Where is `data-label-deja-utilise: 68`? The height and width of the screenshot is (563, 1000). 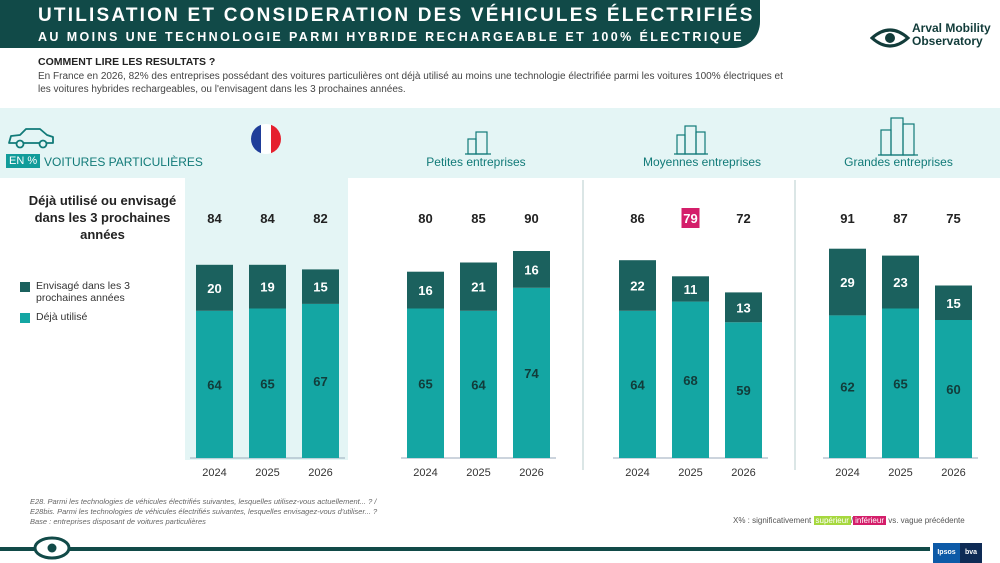 data-label-deja-utilise: 68 is located at coordinates (690, 380).